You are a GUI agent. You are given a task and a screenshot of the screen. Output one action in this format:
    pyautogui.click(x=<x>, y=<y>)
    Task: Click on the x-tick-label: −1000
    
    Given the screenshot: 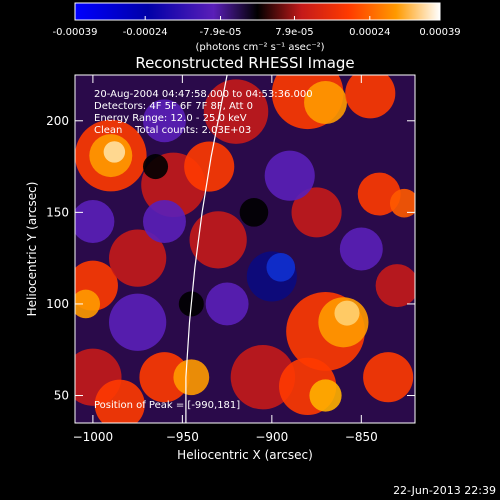 What is the action you would take?
    pyautogui.click(x=93, y=437)
    